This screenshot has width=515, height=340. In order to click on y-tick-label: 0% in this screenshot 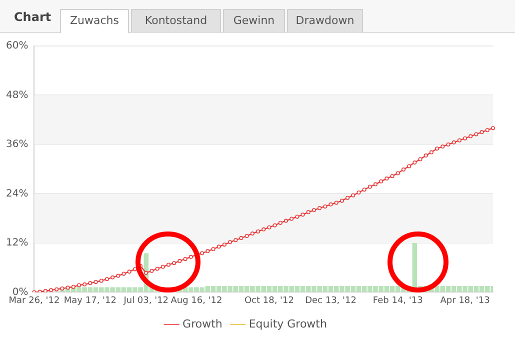, I will do `click(20, 292)`.